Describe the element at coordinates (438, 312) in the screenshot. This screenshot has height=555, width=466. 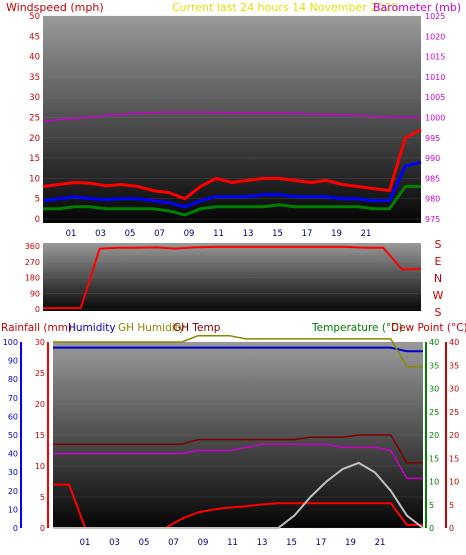
I see `compass-label: S` at that location.